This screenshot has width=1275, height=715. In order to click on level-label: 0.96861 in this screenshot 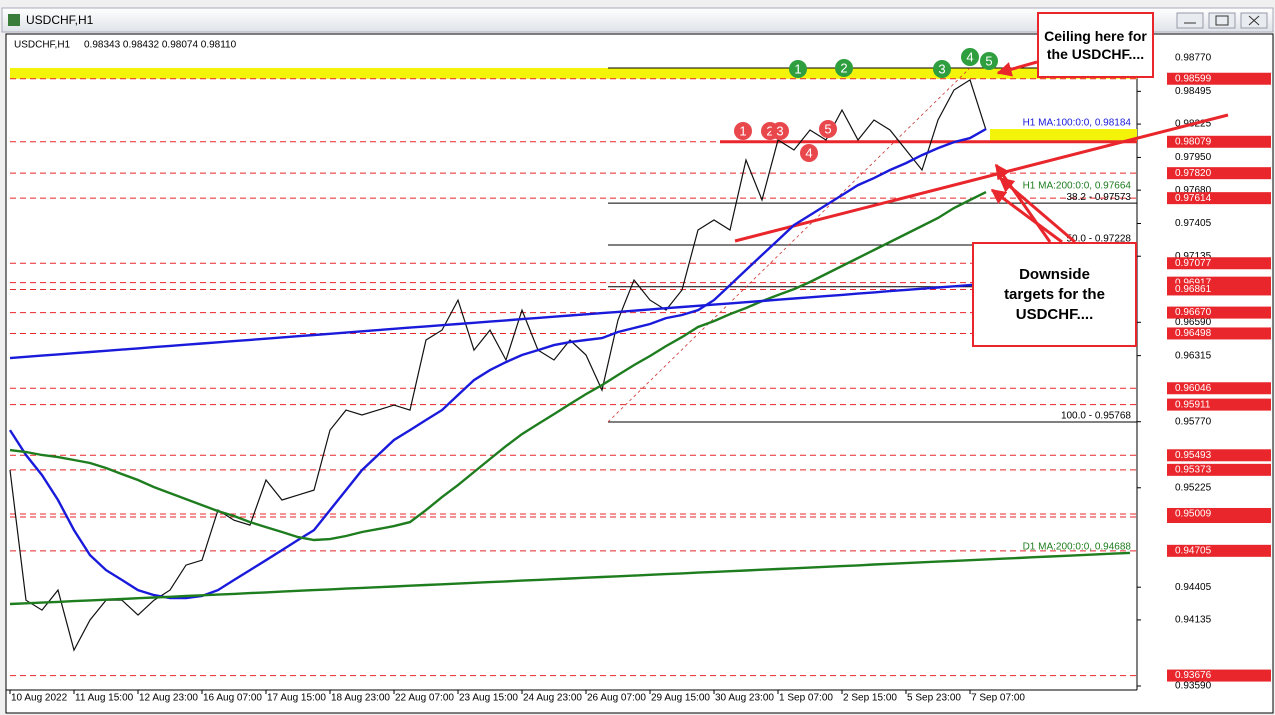, I will do `click(1193, 289)`.